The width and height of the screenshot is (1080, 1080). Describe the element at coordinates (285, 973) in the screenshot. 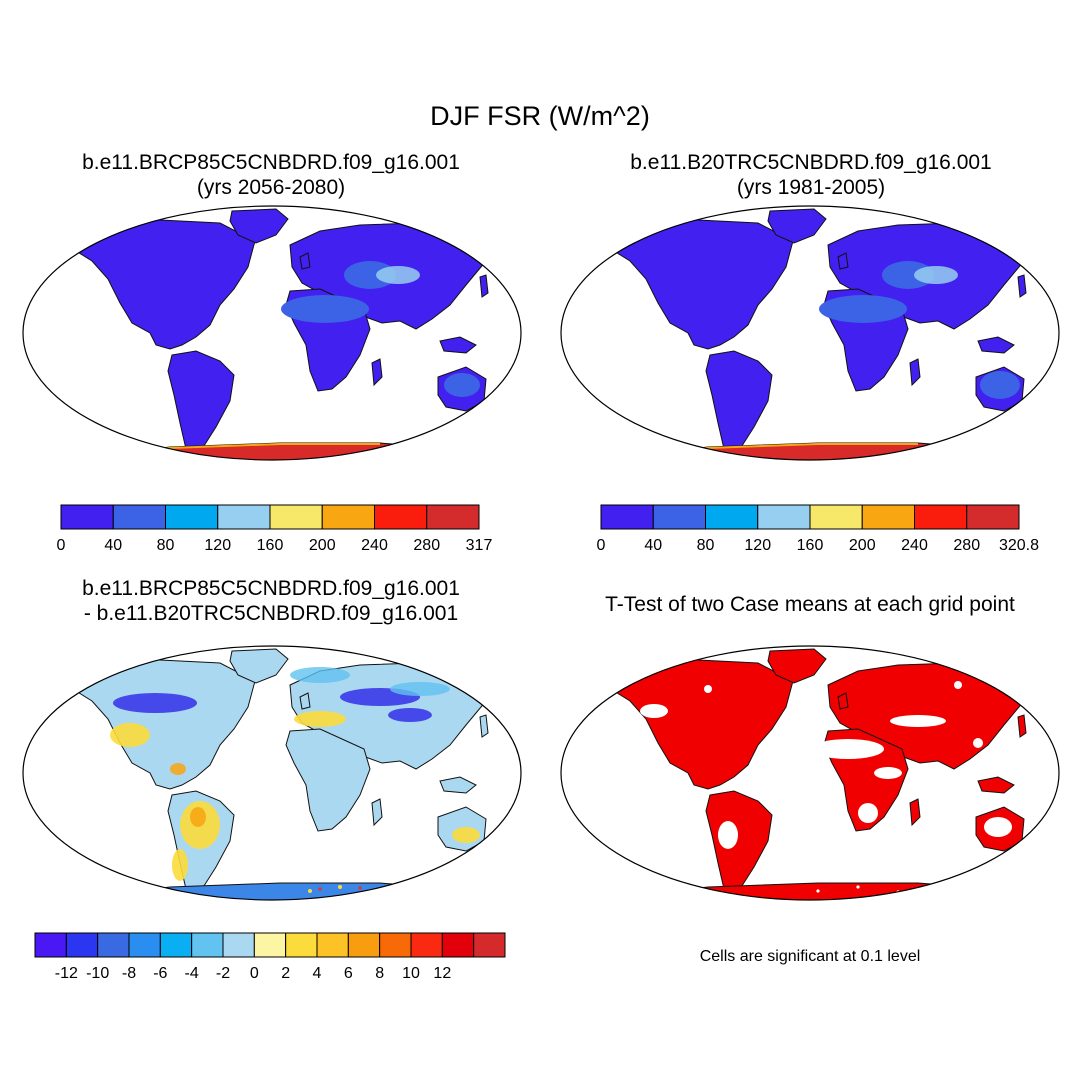

I see `colorbar-difference-tick-label: 2` at that location.